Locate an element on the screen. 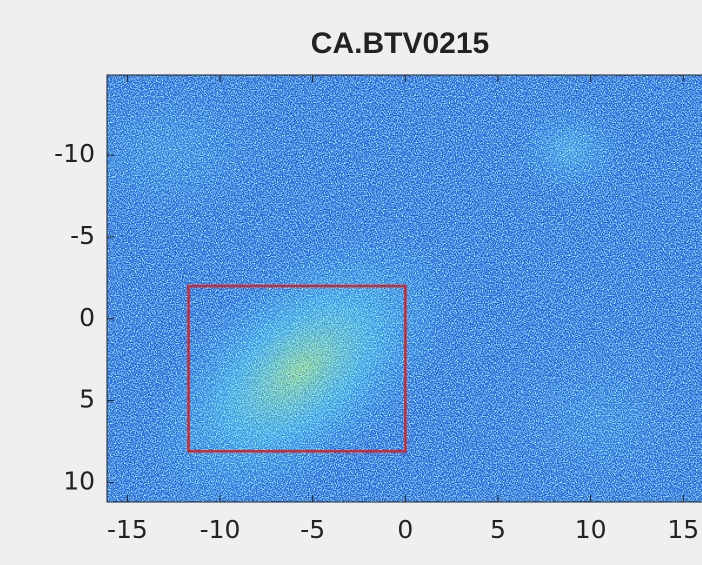 This screenshot has width=702, height=565. y-tick-label: 5 is located at coordinates (87, 399).